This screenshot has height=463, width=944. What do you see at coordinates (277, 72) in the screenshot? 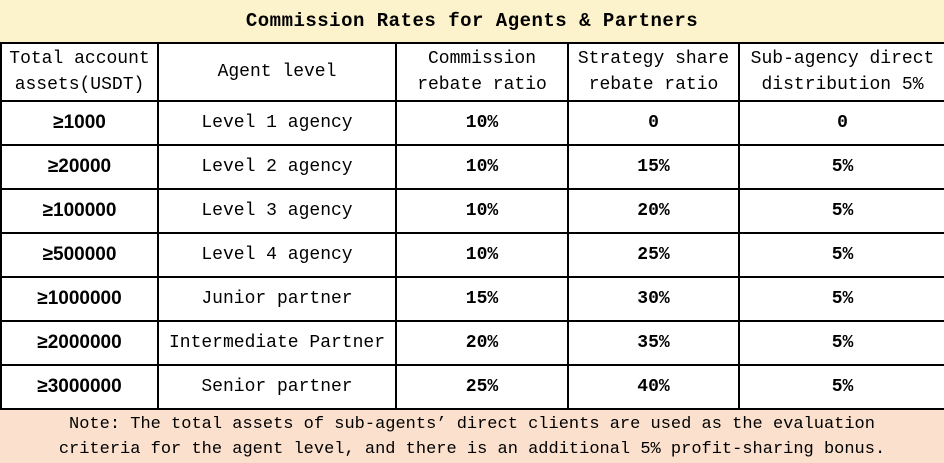
I see `column-header-agent-level: Agent level` at bounding box center [277, 72].